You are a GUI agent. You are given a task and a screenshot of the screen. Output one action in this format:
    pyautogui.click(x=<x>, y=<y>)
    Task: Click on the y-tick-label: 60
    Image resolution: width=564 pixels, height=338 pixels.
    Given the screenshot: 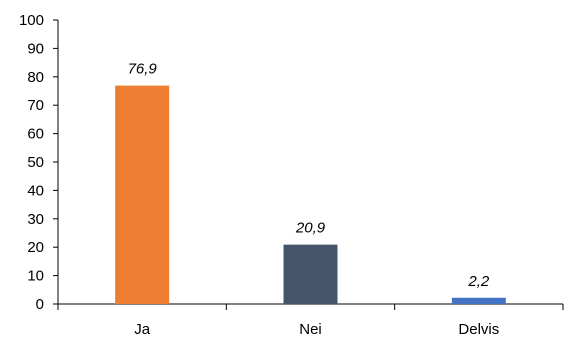 What is the action you would take?
    pyautogui.click(x=35, y=134)
    